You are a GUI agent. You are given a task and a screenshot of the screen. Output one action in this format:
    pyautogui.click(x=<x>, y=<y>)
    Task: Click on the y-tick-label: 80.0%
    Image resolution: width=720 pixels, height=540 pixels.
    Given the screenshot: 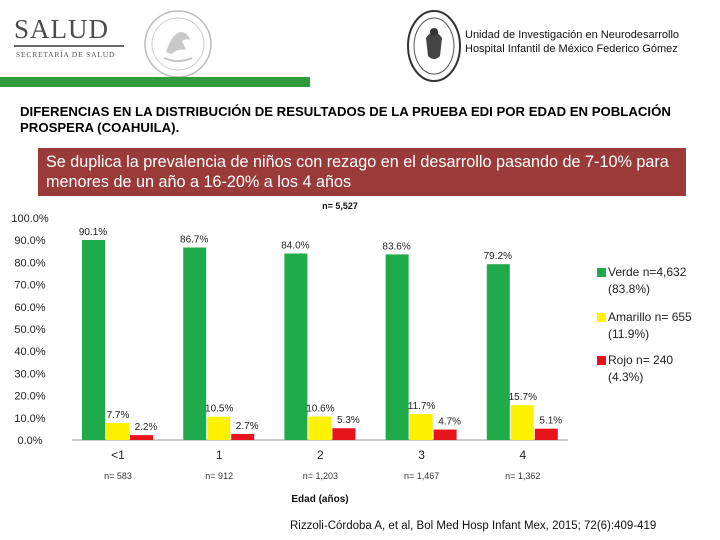 What is the action you would take?
    pyautogui.click(x=29, y=263)
    